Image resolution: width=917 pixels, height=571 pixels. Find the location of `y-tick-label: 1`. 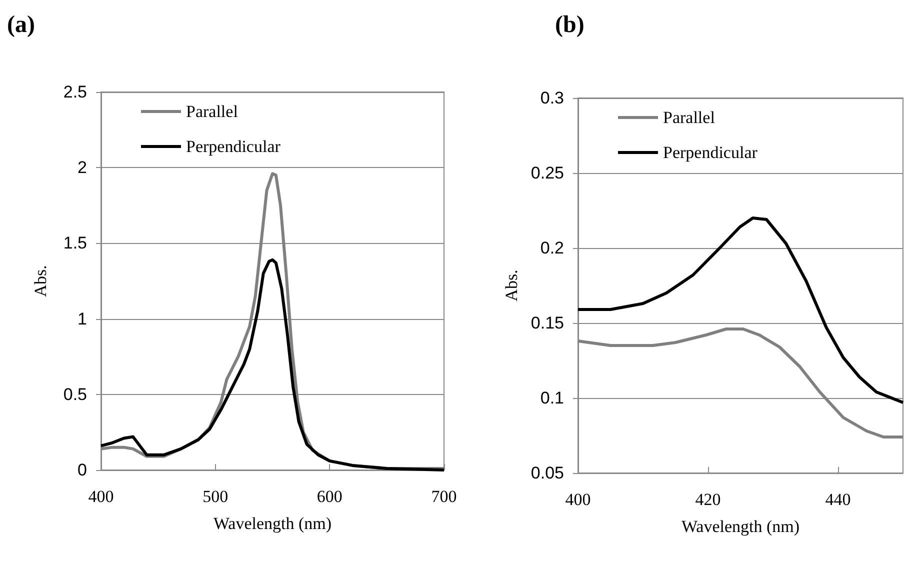

y-tick-label: 1 is located at coordinates (82, 318).